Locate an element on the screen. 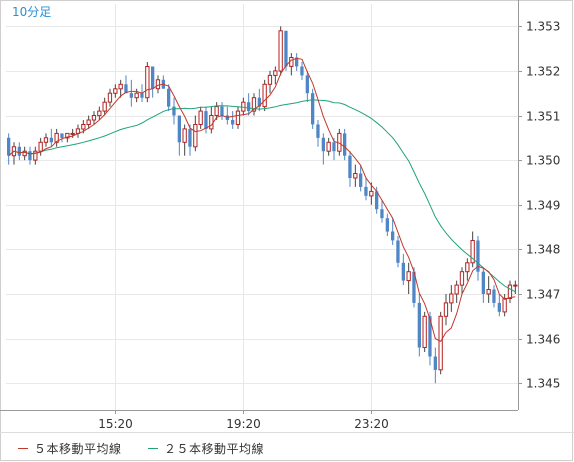 This screenshot has height=462, width=574. y-tick-label: 1.350 is located at coordinates (543, 161).